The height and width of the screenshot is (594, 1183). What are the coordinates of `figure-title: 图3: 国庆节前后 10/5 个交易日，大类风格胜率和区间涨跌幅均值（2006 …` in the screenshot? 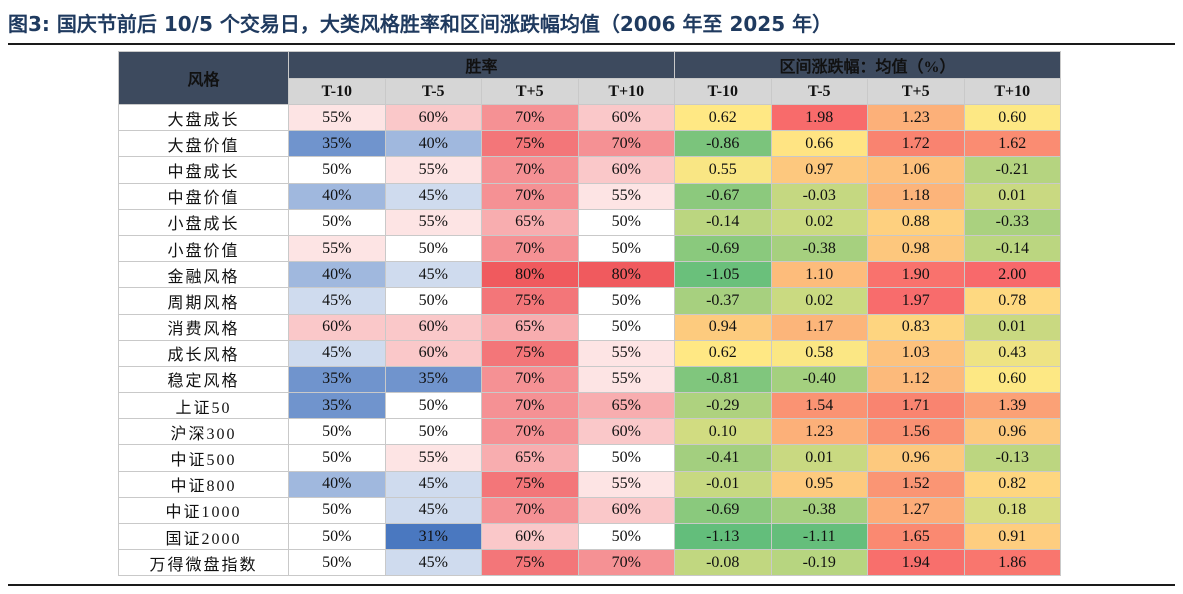 It's located at (420, 24).